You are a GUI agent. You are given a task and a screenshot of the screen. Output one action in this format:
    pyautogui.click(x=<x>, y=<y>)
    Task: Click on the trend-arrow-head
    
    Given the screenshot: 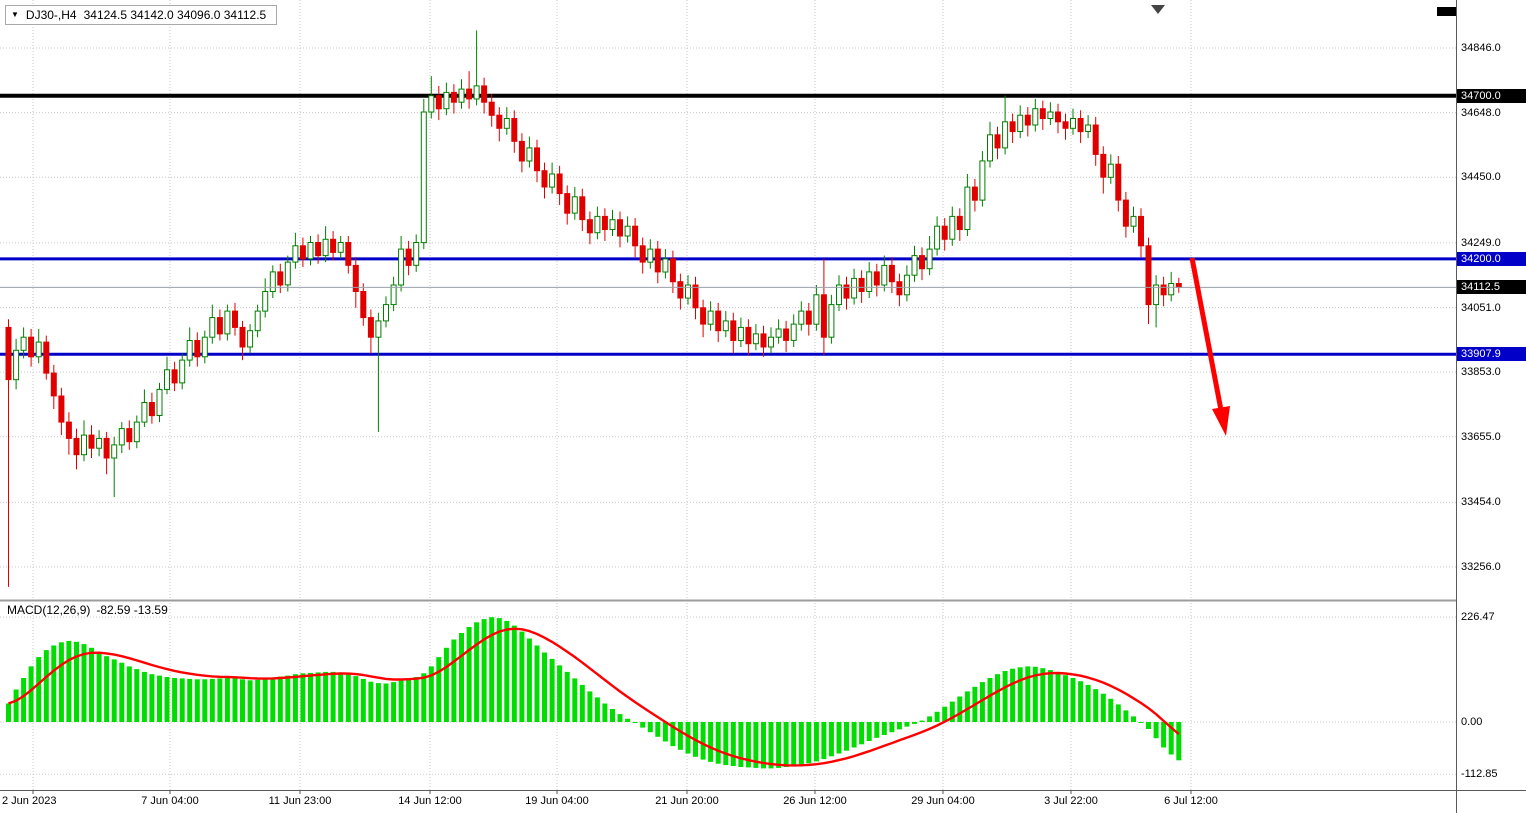 What is the action you would take?
    pyautogui.click(x=1221, y=421)
    